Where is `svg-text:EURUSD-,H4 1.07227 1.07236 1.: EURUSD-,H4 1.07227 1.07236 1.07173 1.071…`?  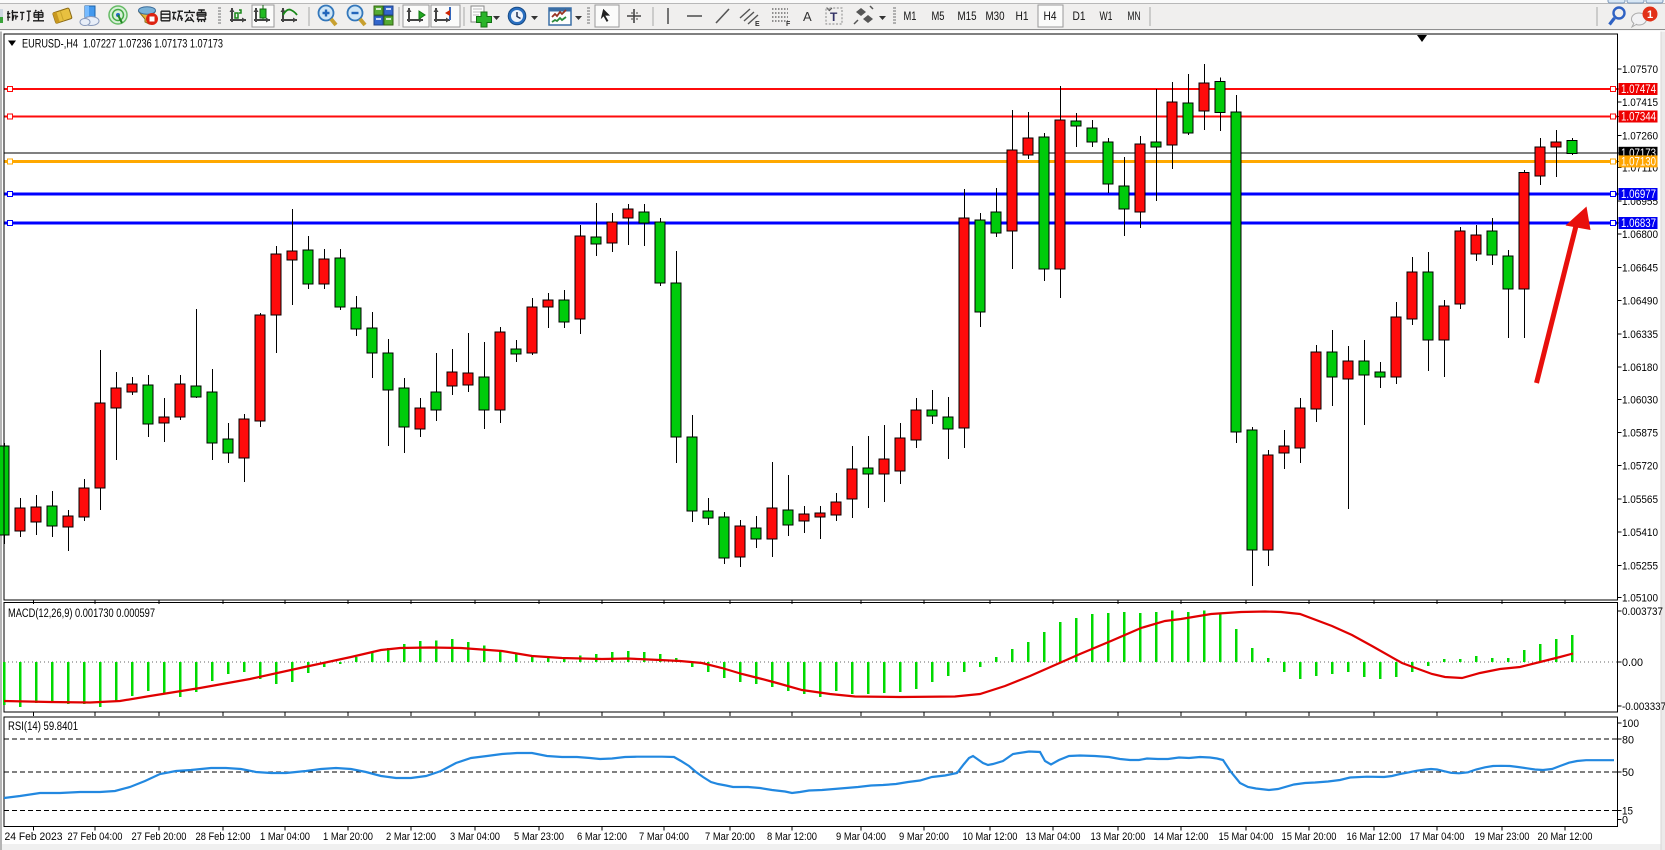
svg-text:EURUSD-,H4 1.07227 1.07236 1.: EURUSD-,H4 1.07227 1.07236 1.07173 1.071… is located at coordinates (122, 44).